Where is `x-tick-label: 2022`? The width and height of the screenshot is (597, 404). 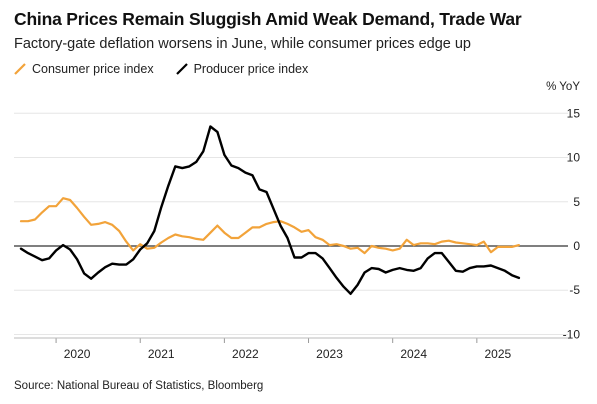 x-tick-label: 2022 is located at coordinates (245, 354).